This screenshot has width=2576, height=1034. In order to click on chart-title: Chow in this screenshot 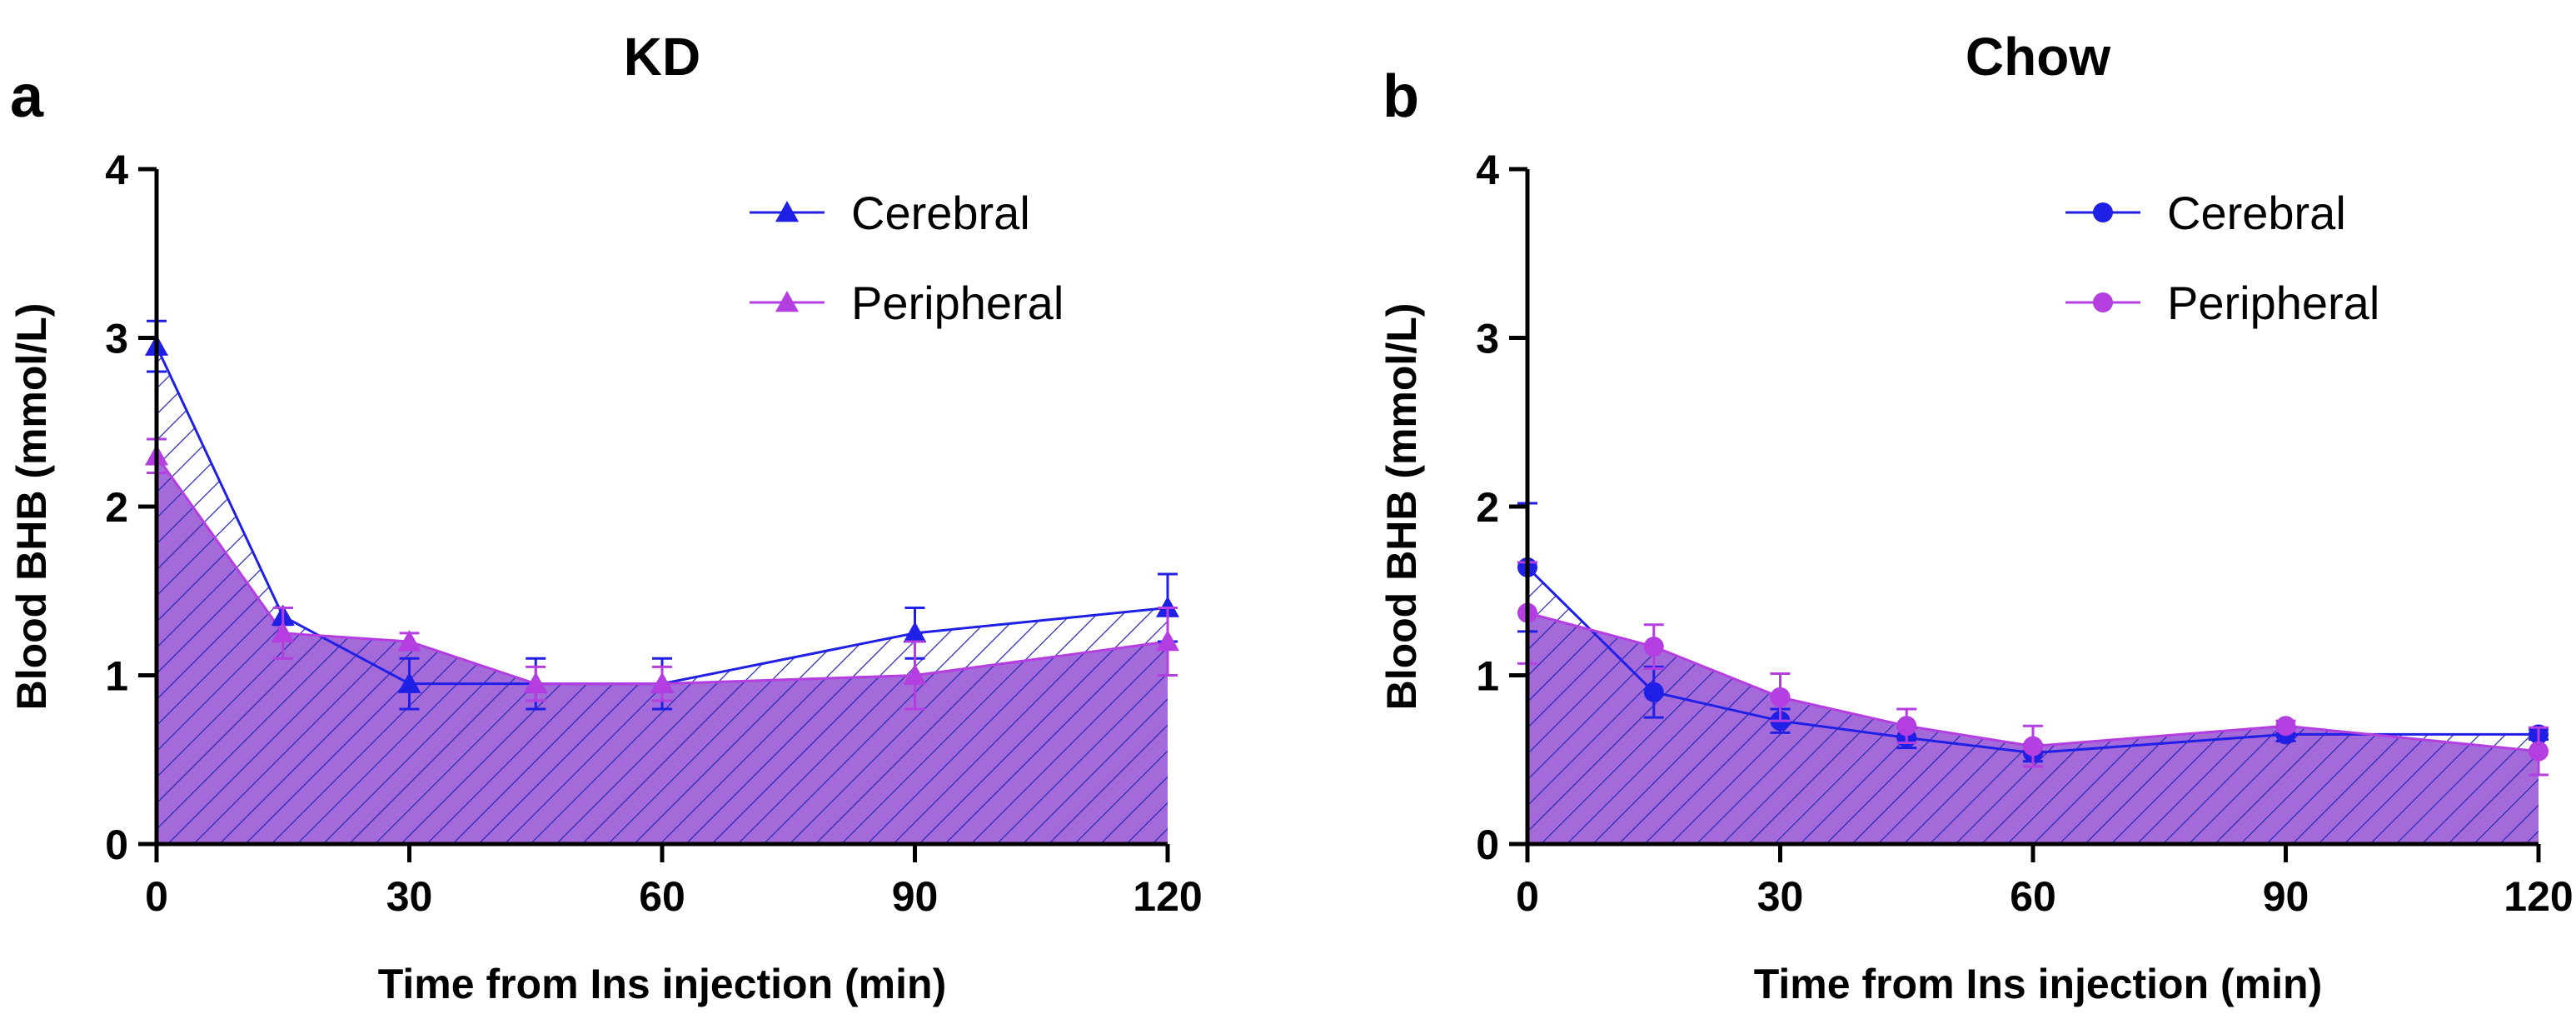, I will do `click(2038, 57)`.